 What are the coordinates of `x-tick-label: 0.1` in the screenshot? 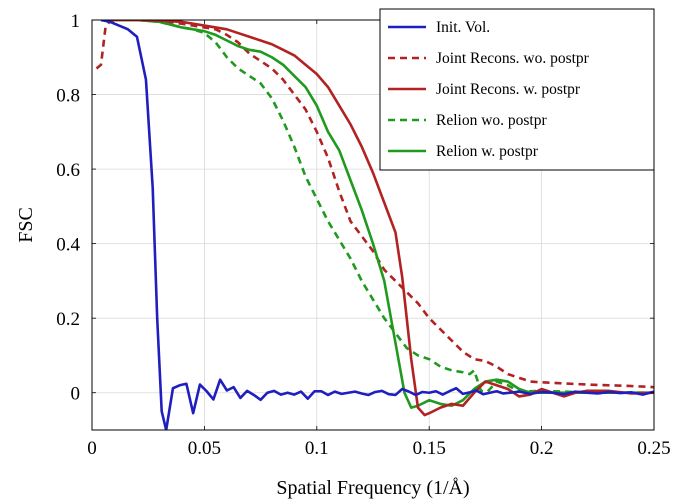 It's located at (317, 448).